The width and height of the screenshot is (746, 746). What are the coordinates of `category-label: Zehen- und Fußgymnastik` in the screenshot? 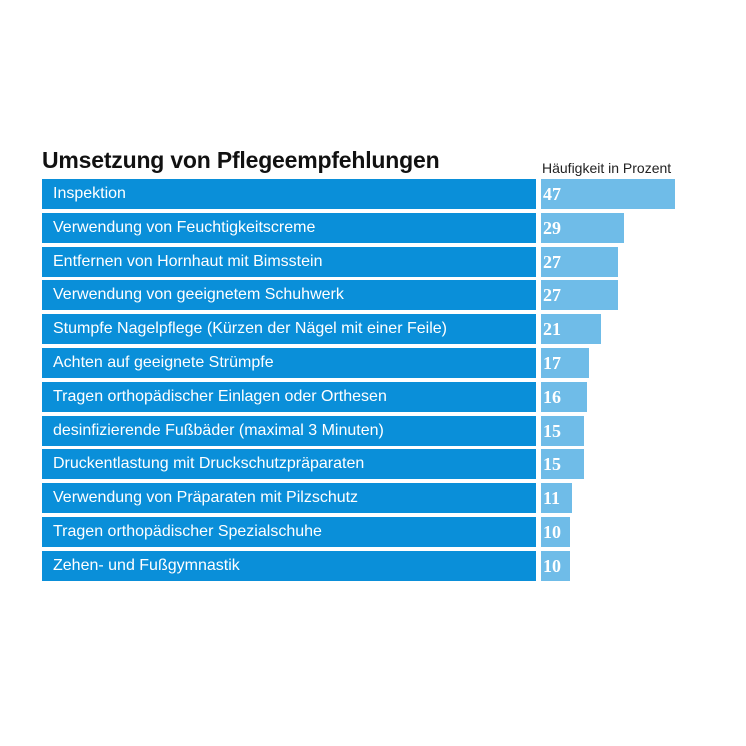 It's located at (289, 566).